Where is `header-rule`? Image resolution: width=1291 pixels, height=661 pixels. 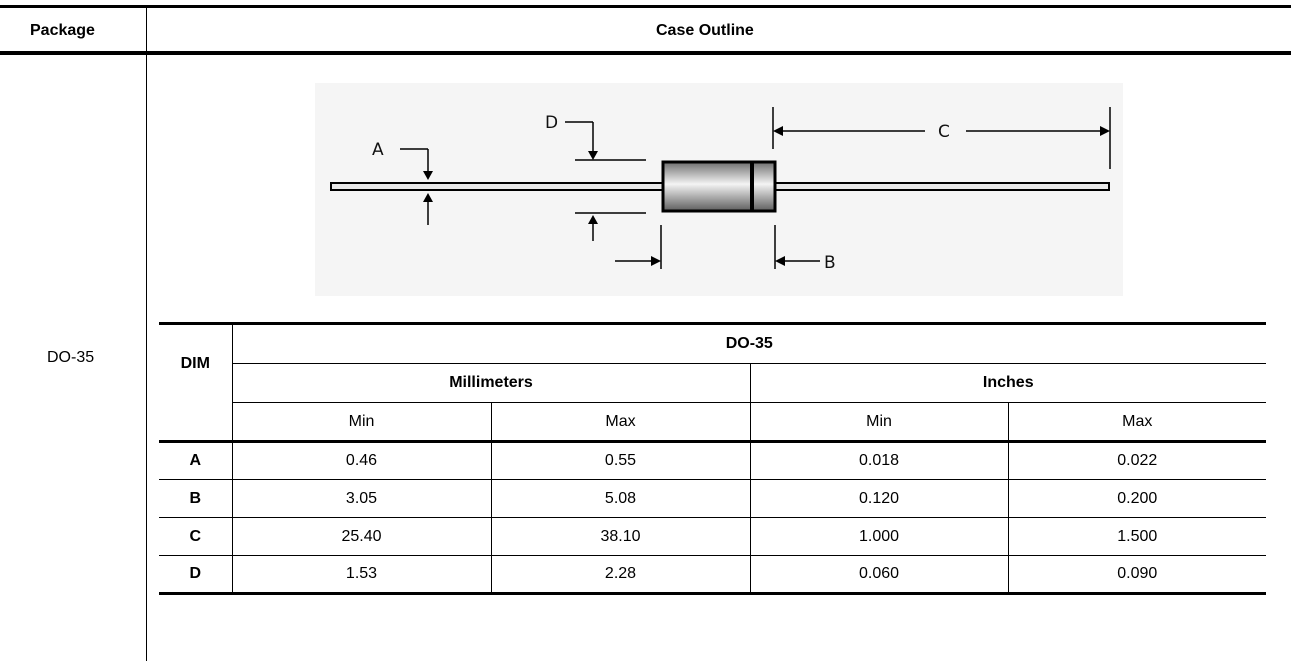 header-rule is located at coordinates (645, 53).